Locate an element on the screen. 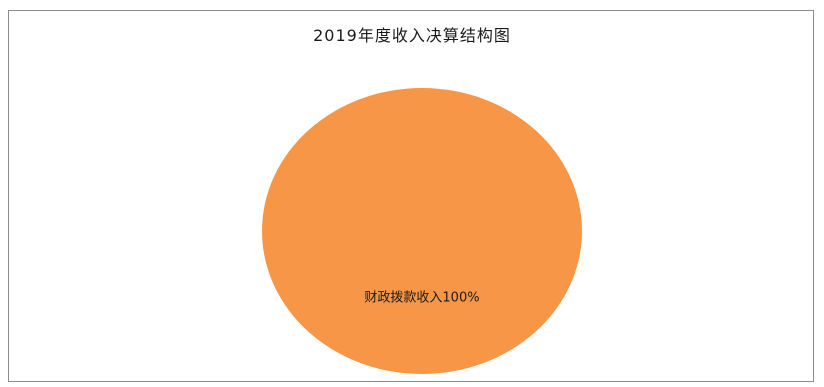 The height and width of the screenshot is (387, 824). pie-labels: 财政拨款收入100% is located at coordinates (421, 298).